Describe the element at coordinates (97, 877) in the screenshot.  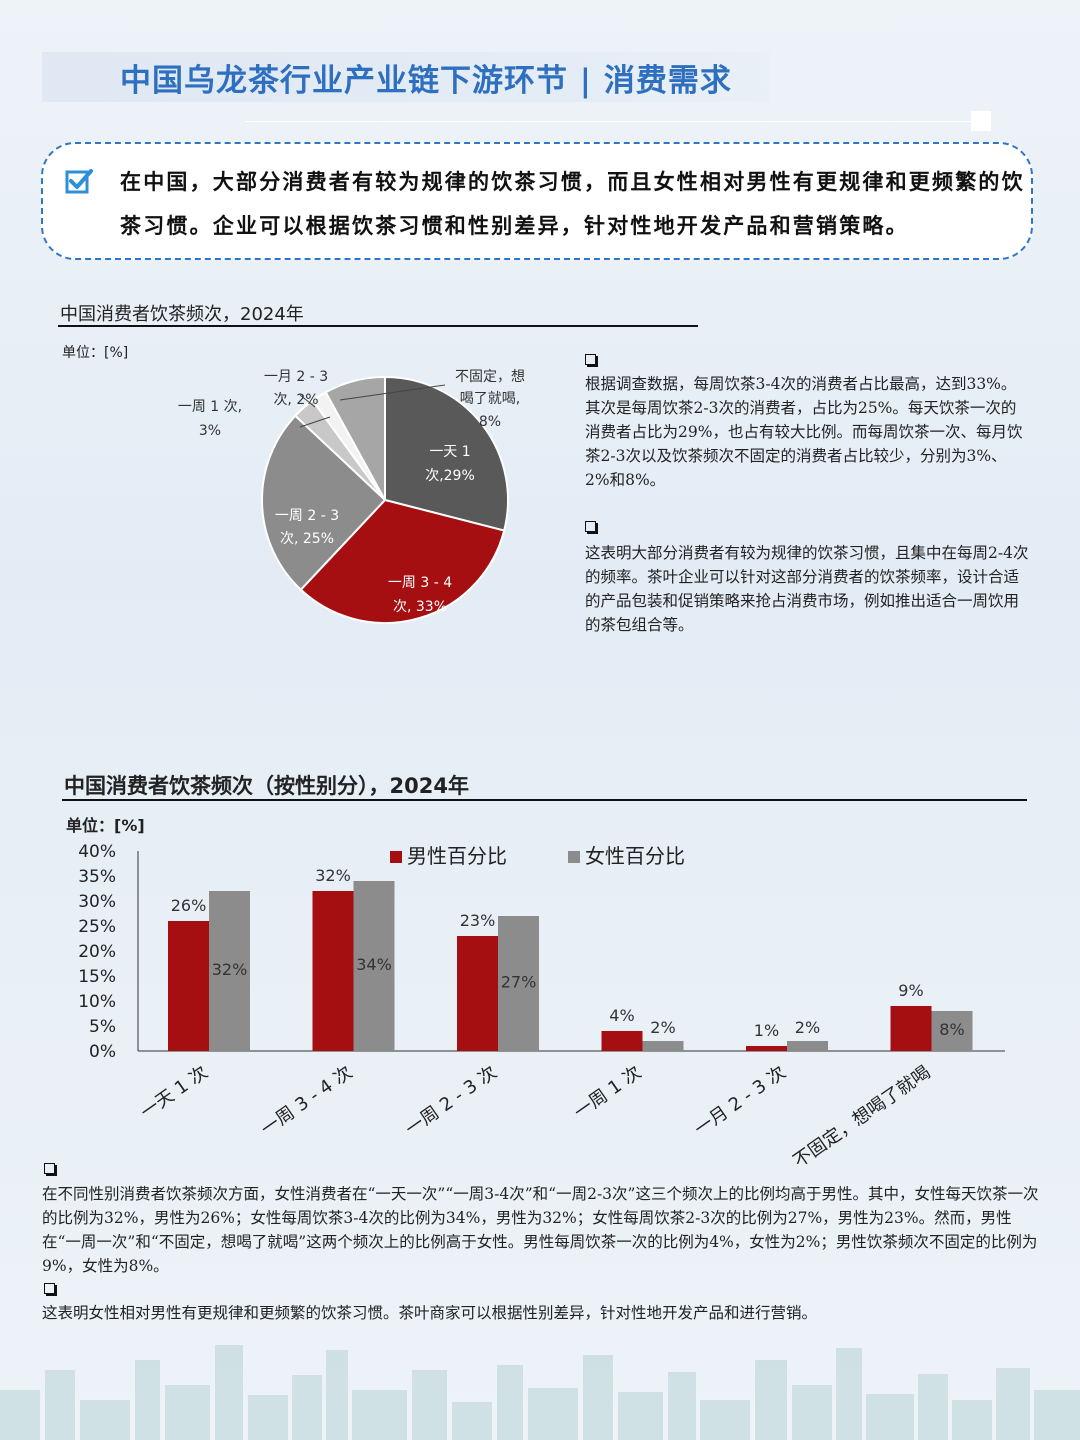
I see `y-tick-label: 35%` at that location.